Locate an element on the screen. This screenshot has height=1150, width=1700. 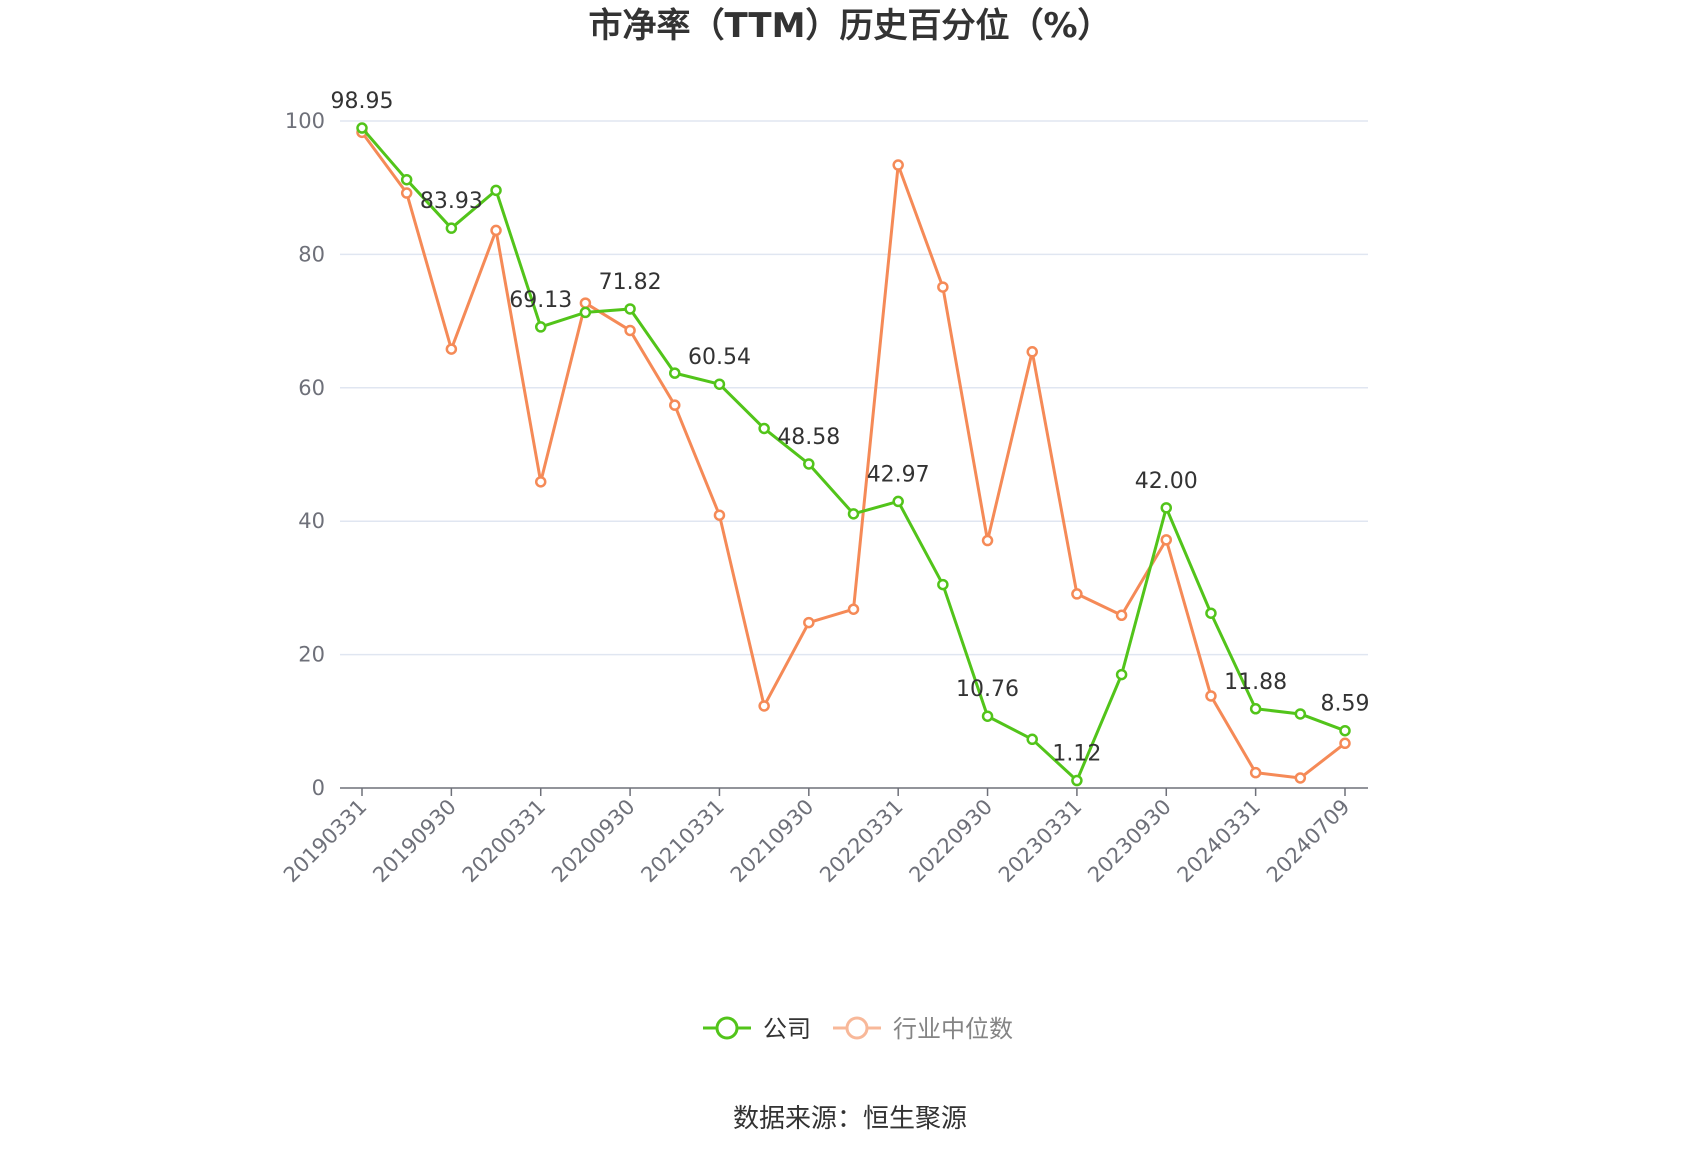
source-text: 数据来源：恒生聚源 is located at coordinates (850, 1119).